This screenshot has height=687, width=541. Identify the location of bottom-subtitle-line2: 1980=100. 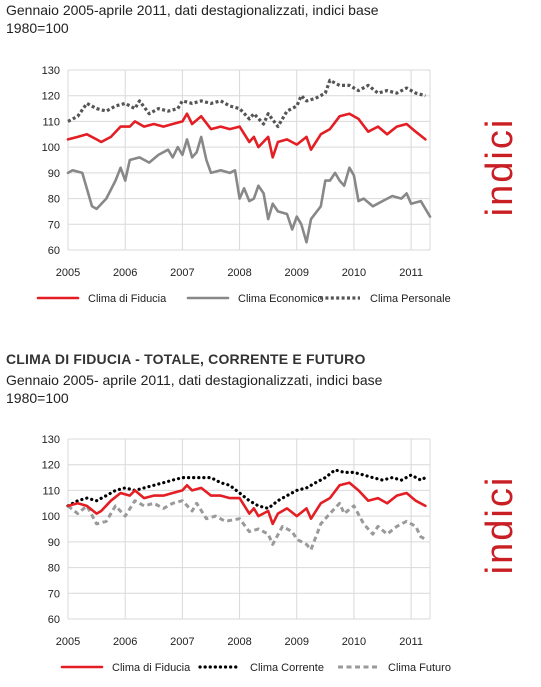
(37, 398).